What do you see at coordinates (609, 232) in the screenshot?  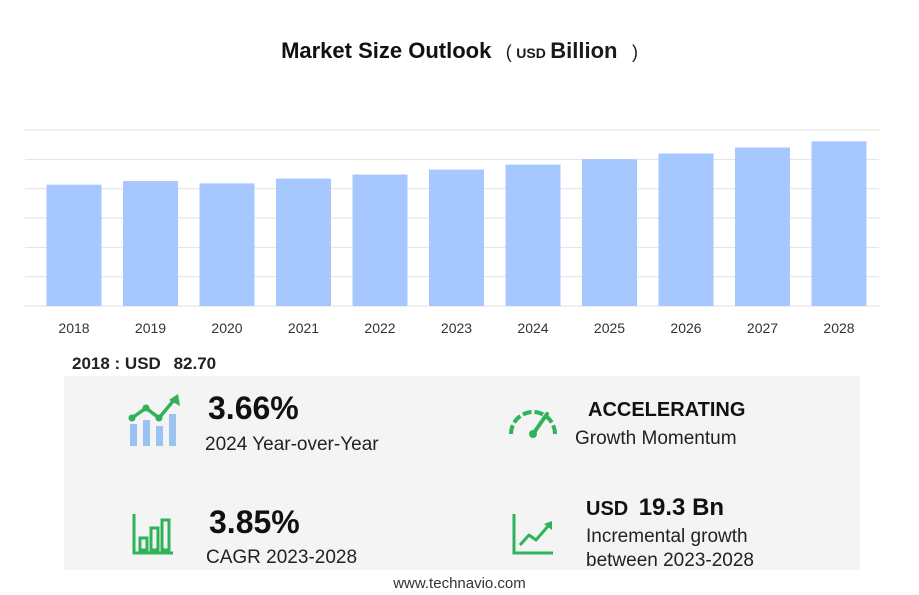 I see `bar-2025` at bounding box center [609, 232].